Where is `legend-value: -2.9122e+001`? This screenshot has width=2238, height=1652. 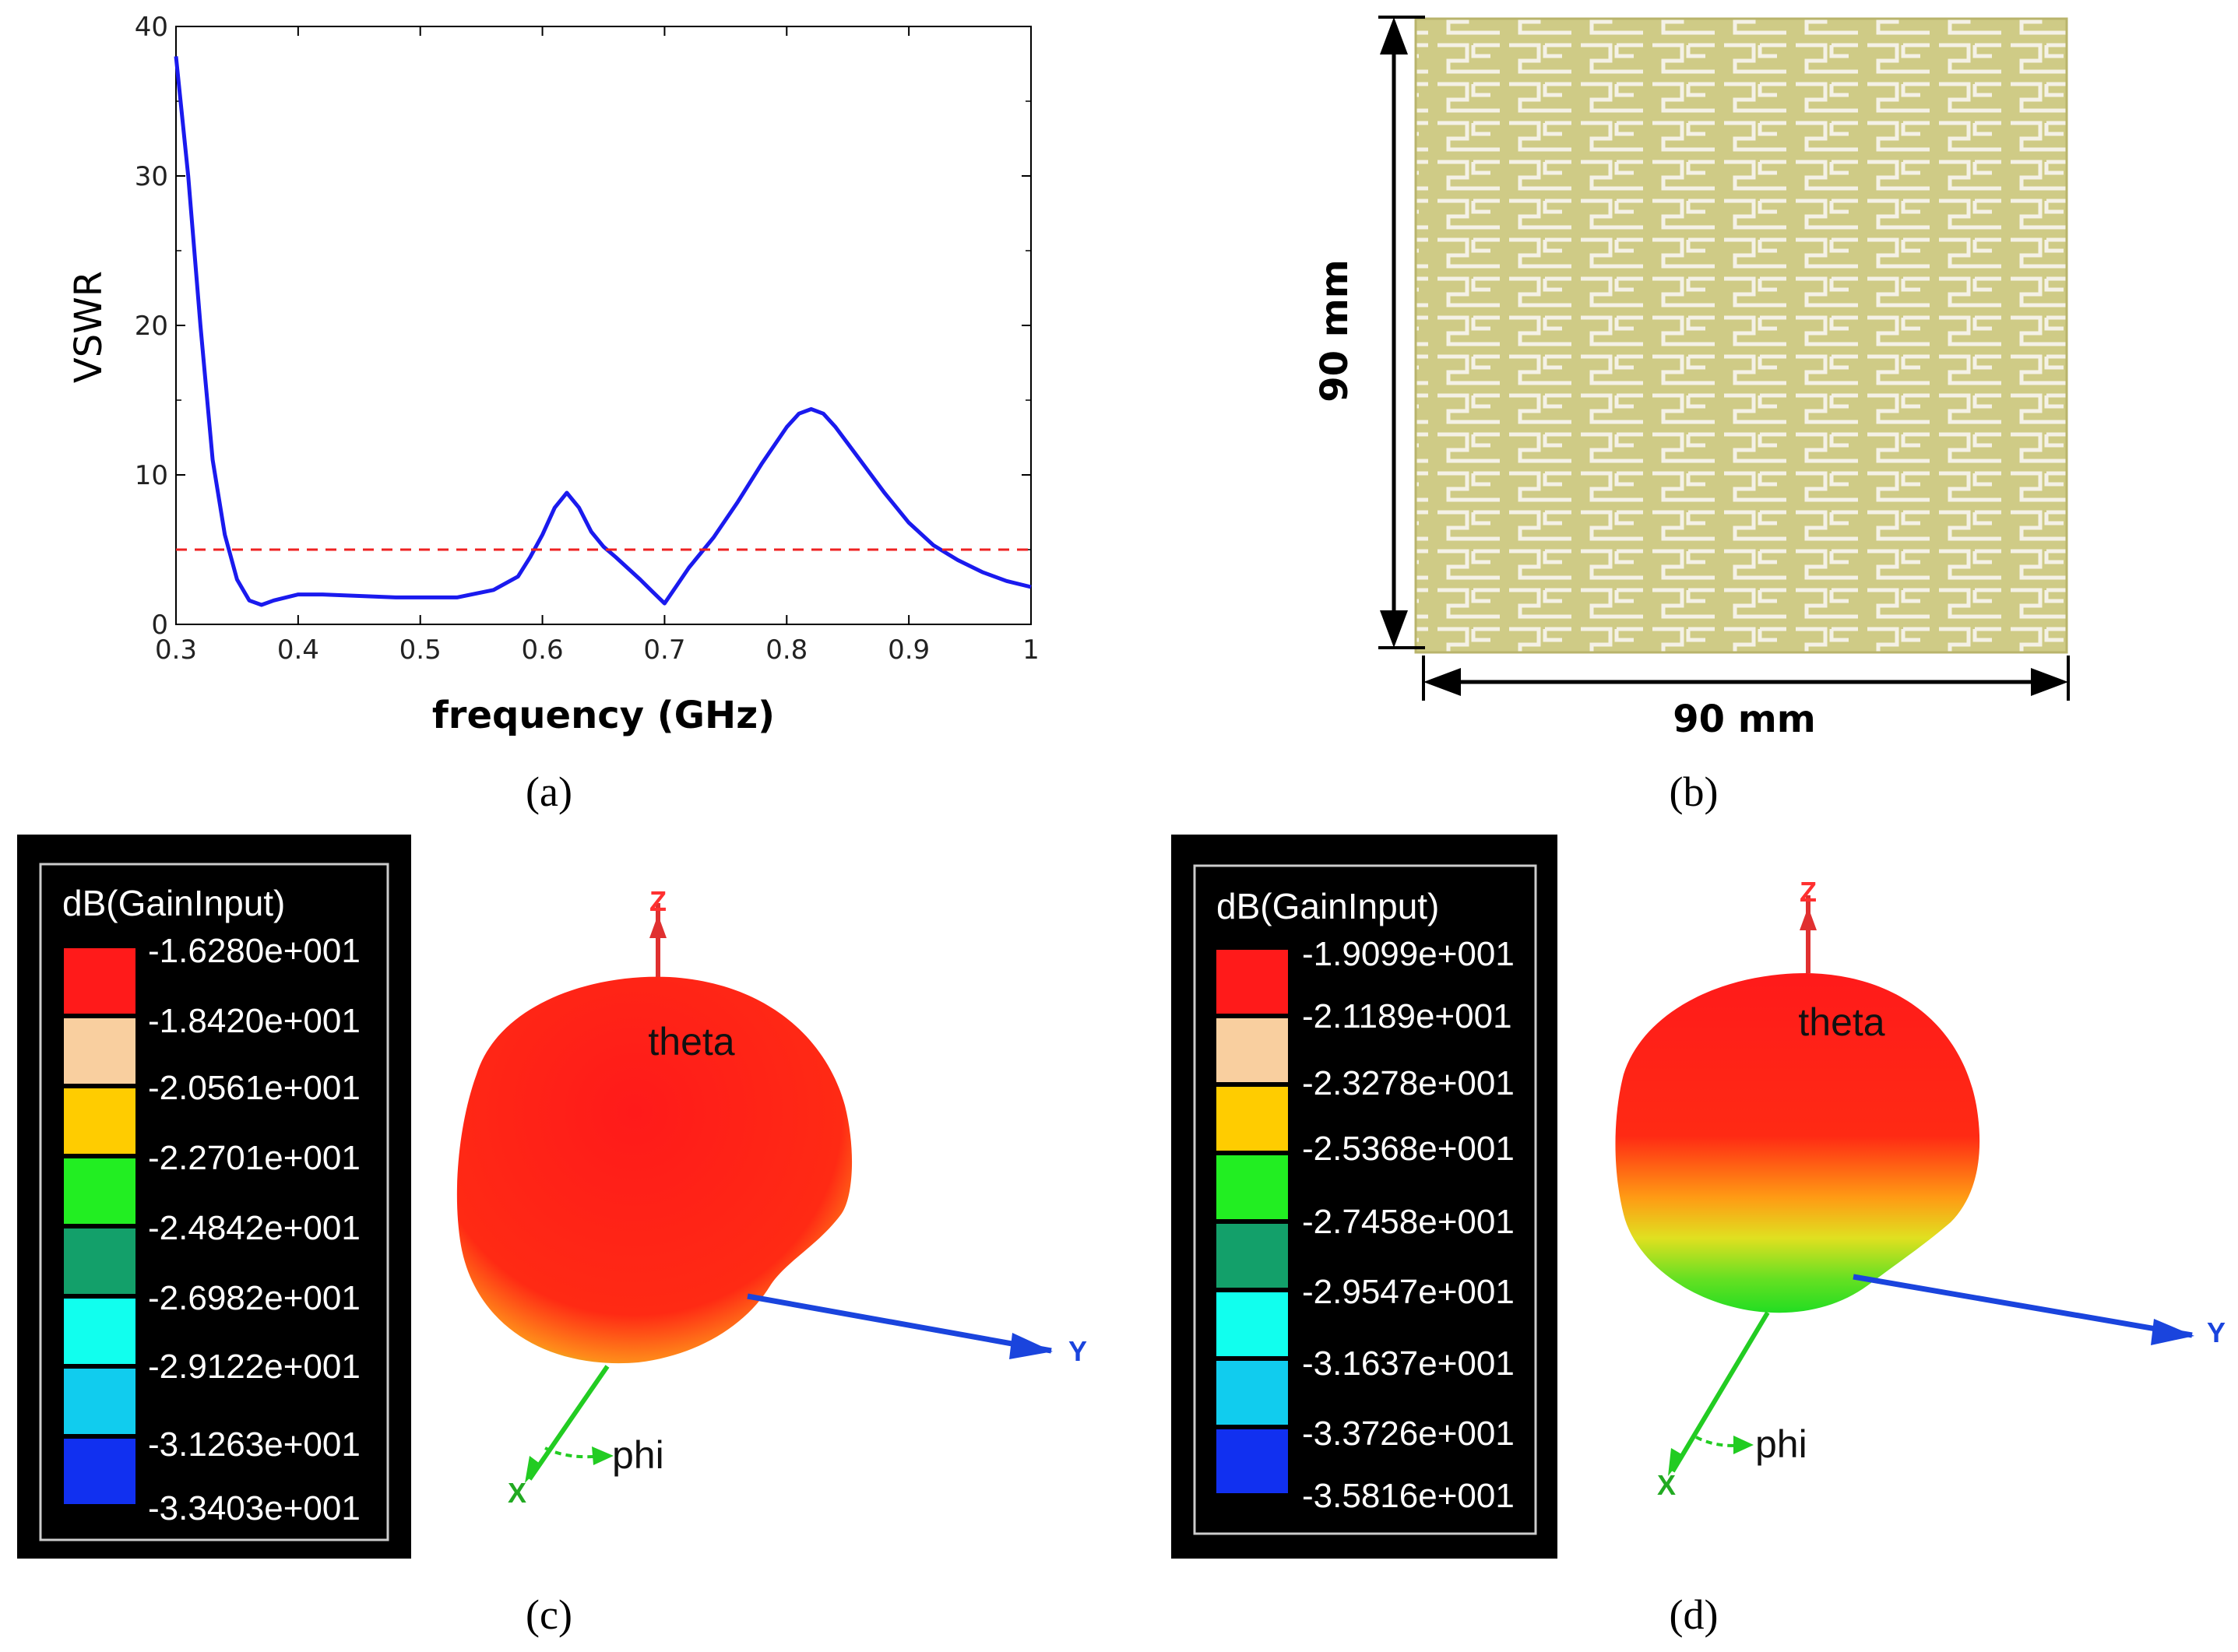
legend-value: -2.9122e+001 is located at coordinates (254, 1367).